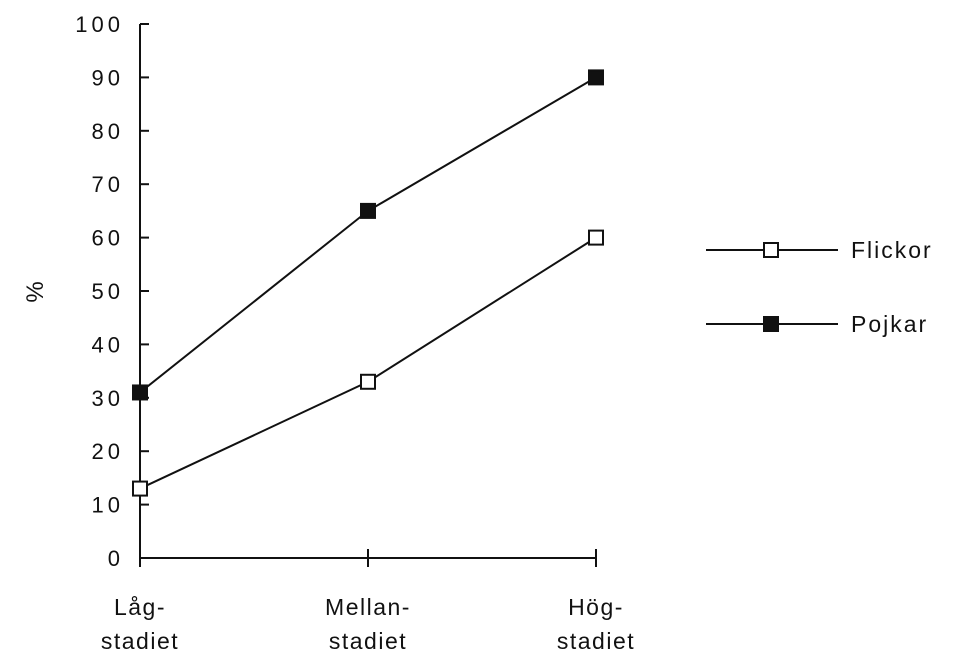  What do you see at coordinates (771, 324) in the screenshot?
I see `legend-marker-pojkar` at bounding box center [771, 324].